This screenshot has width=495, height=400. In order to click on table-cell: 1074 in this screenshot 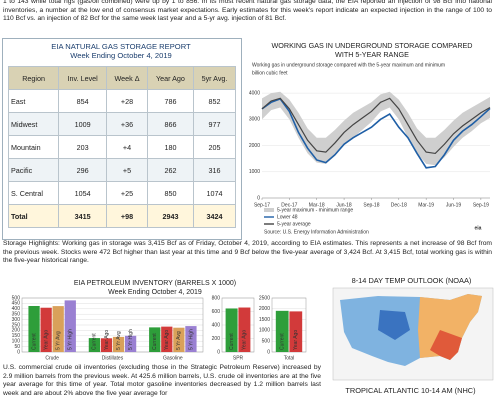, I will do `click(214, 193)`.